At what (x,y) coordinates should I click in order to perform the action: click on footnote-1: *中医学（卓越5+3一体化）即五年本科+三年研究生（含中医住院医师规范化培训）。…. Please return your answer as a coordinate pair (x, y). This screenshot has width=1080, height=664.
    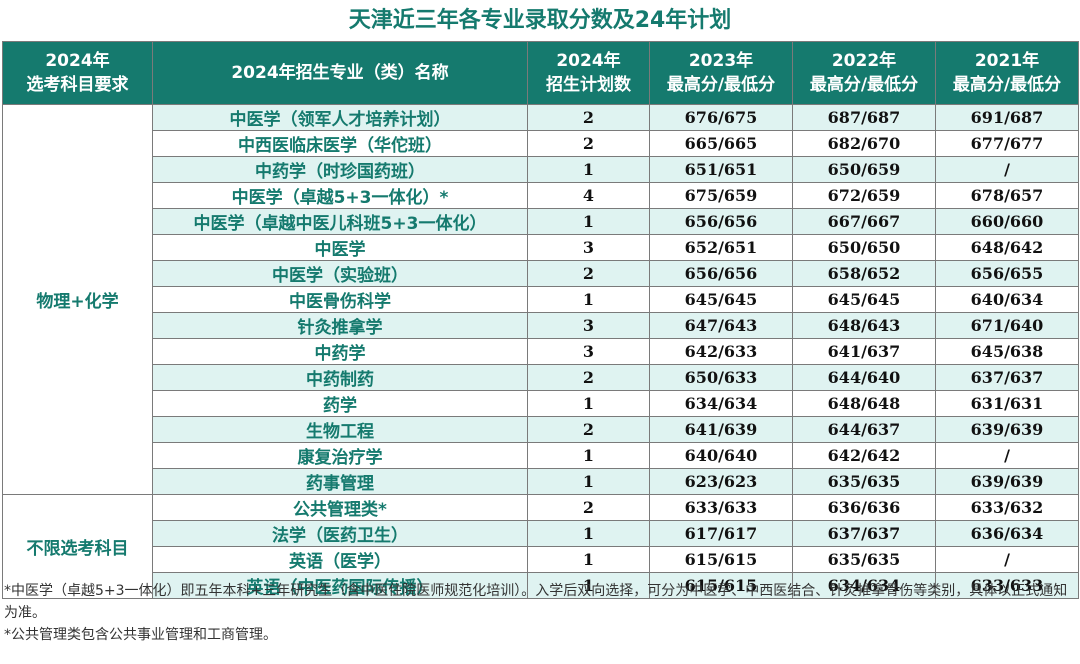
    Looking at the image, I should click on (536, 602).